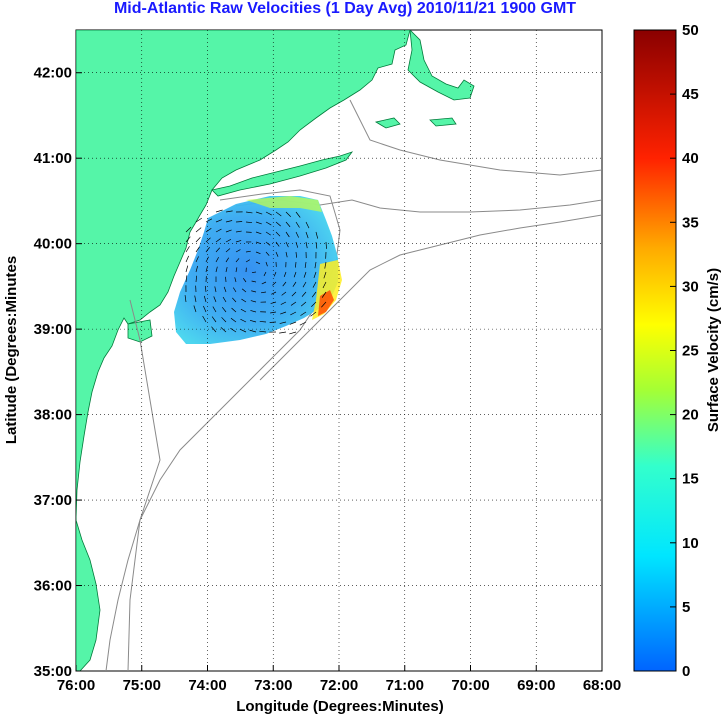  I want to click on y-tick-label: 42:00, so click(53, 73).